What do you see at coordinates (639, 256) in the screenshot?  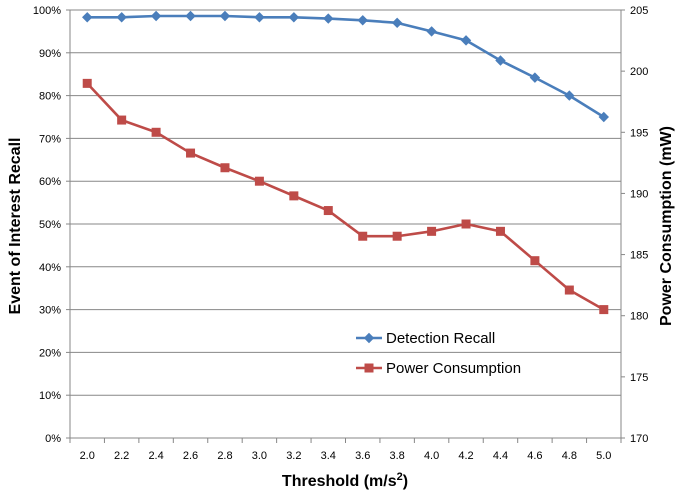 I see `y-right-tick-label: 185` at bounding box center [639, 256].